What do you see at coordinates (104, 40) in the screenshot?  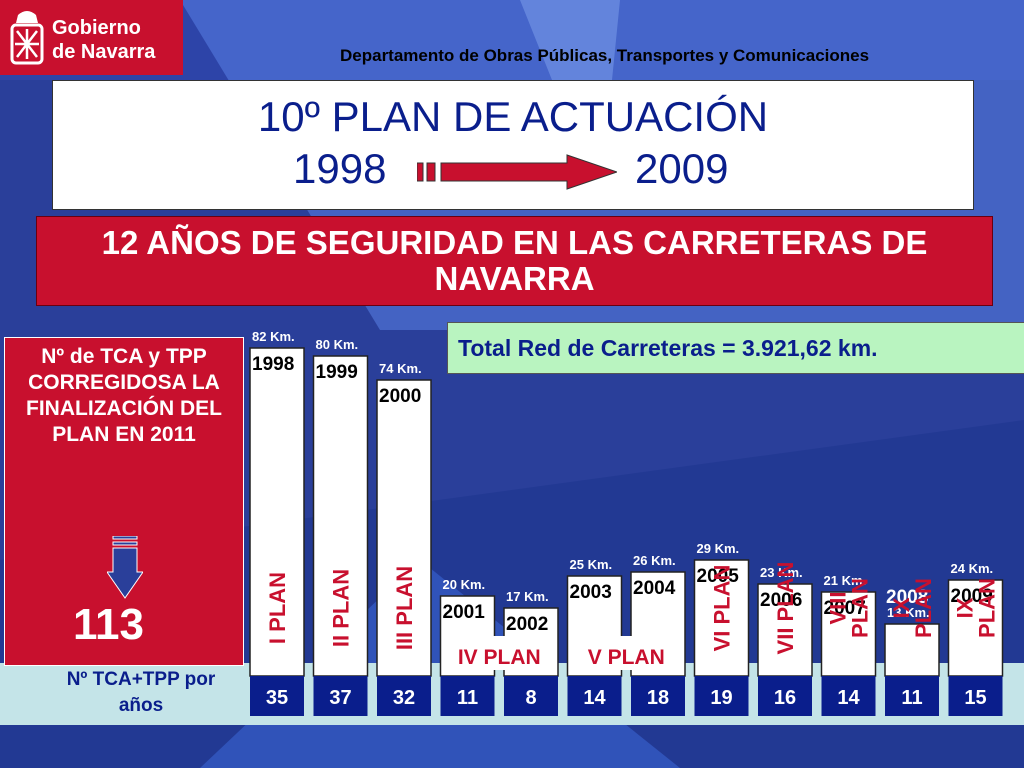 I see `logo-wordmark: Gobierno de Navarra` at bounding box center [104, 40].